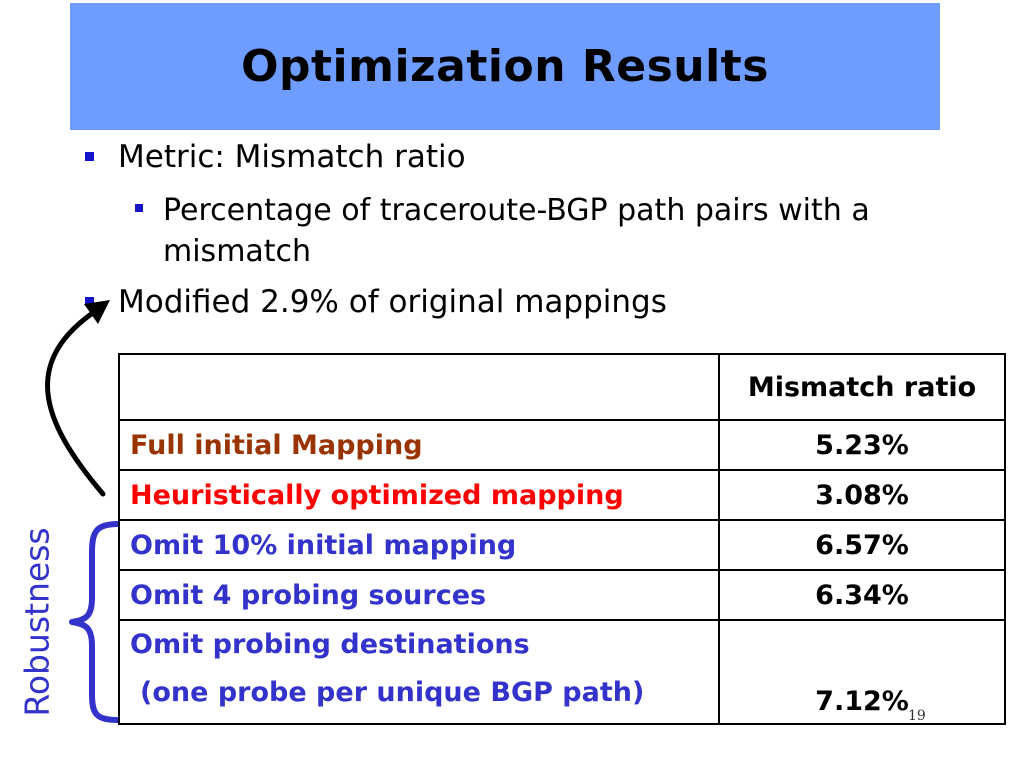 Image resolution: width=1024 pixels, height=768 pixels. Describe the element at coordinates (392, 302) in the screenshot. I see `bullet-text: Modified 2.9% of original mappings` at that location.